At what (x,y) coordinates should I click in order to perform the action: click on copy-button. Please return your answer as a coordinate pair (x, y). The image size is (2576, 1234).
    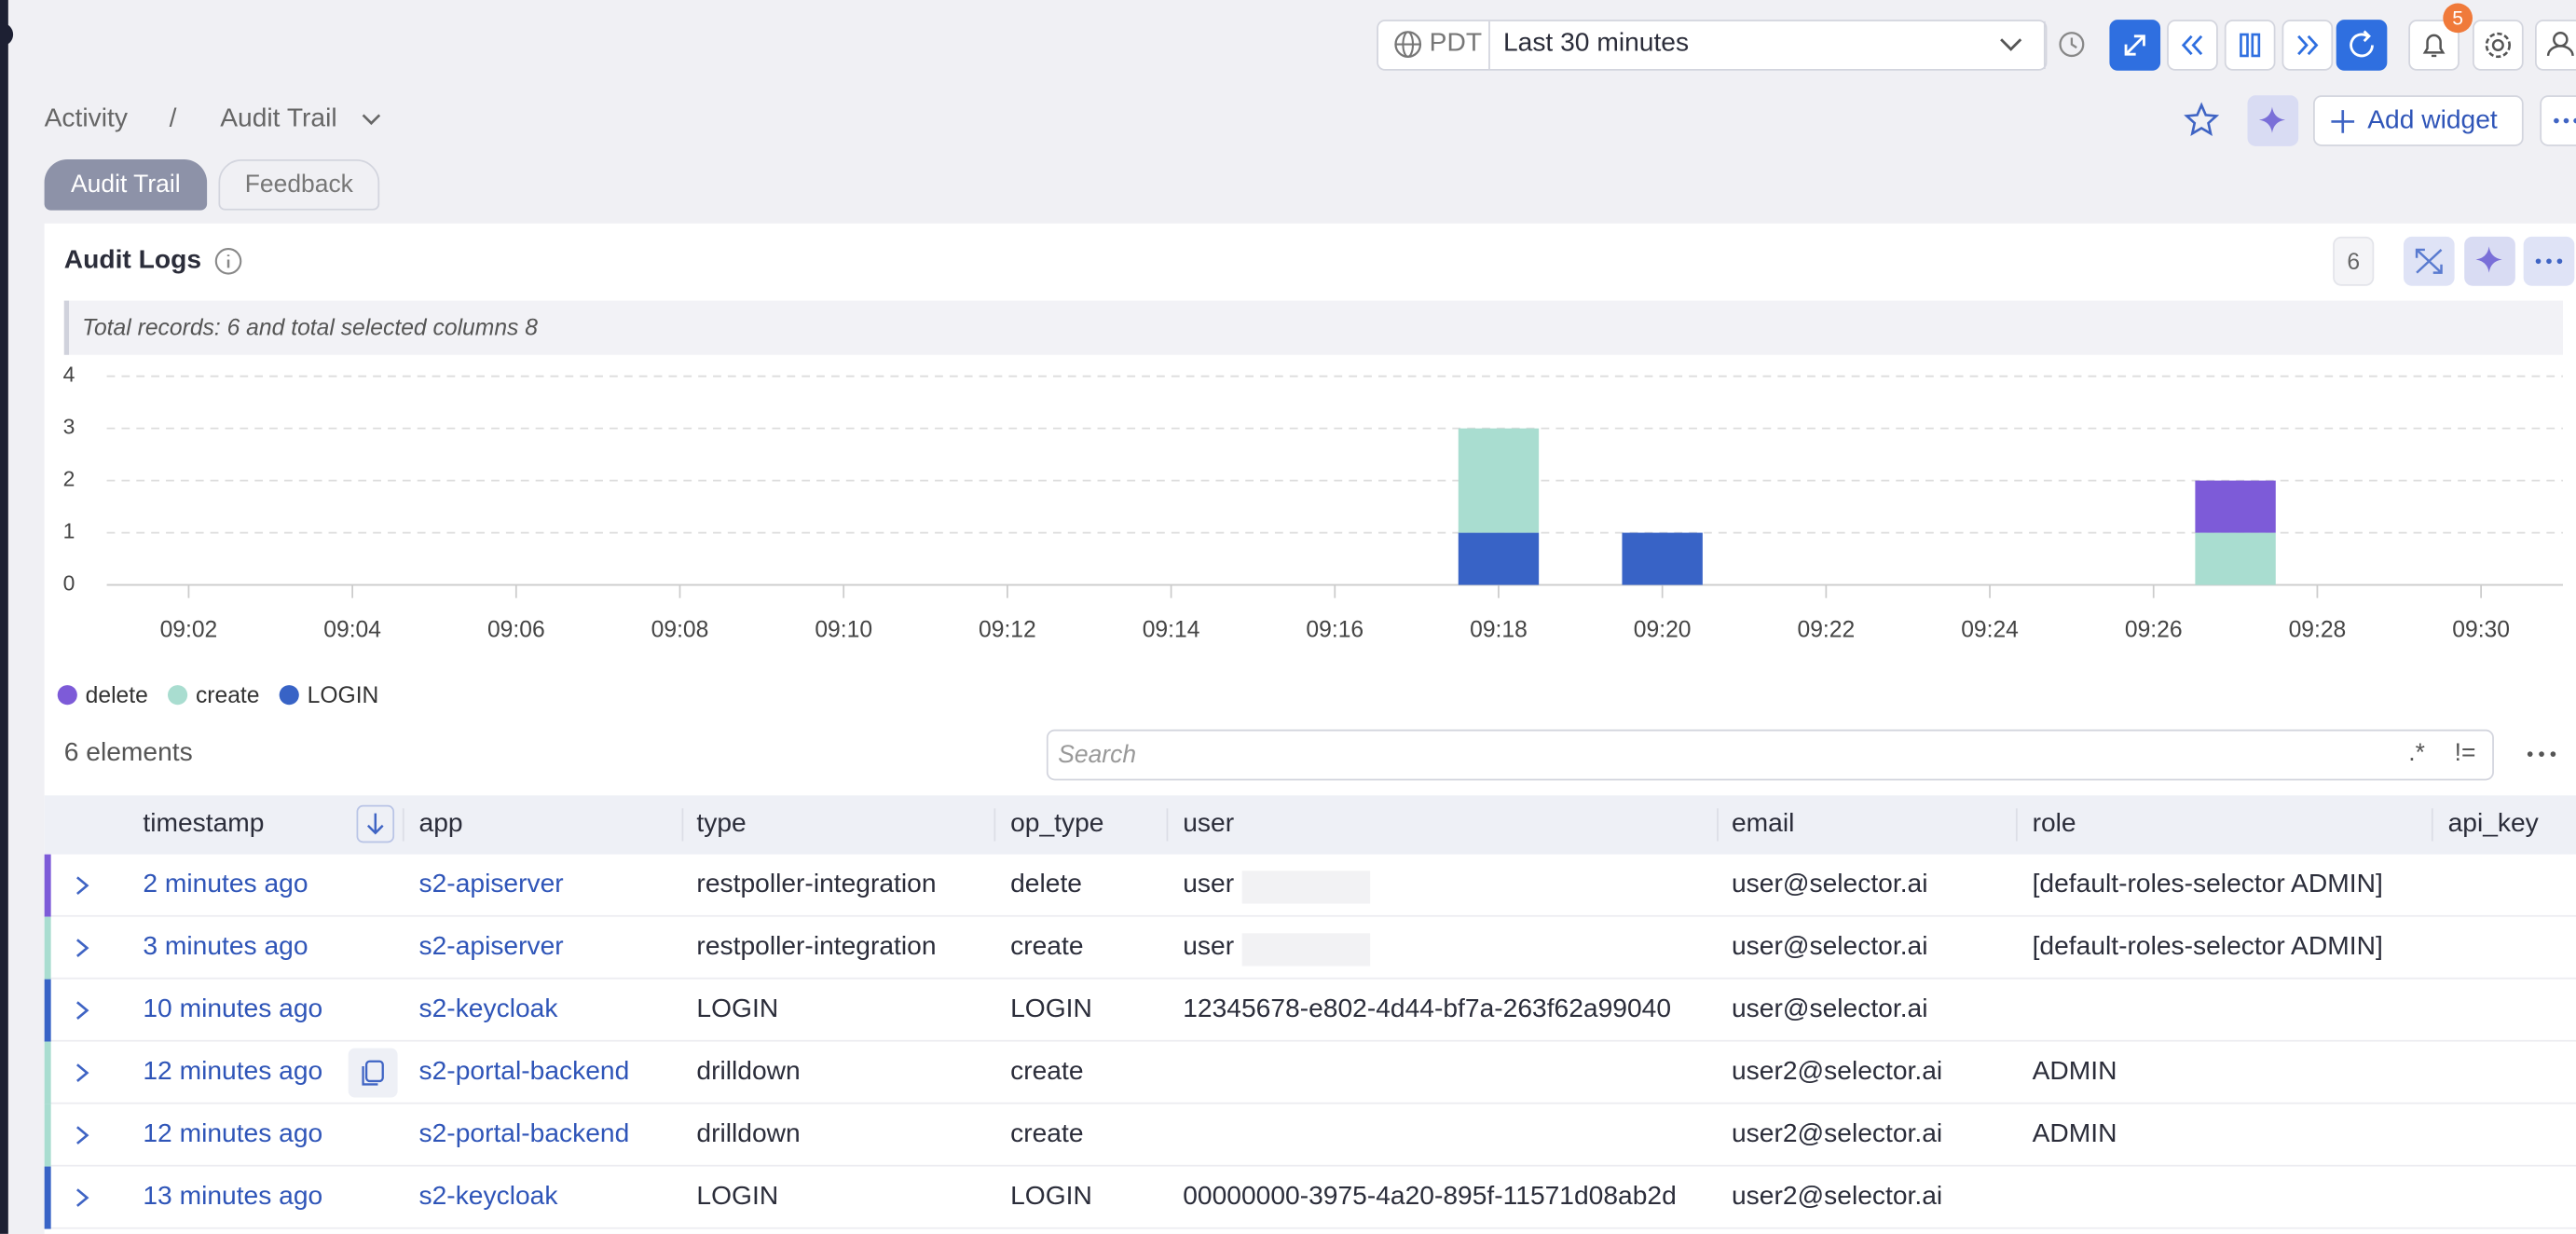
    Looking at the image, I should click on (373, 1073).